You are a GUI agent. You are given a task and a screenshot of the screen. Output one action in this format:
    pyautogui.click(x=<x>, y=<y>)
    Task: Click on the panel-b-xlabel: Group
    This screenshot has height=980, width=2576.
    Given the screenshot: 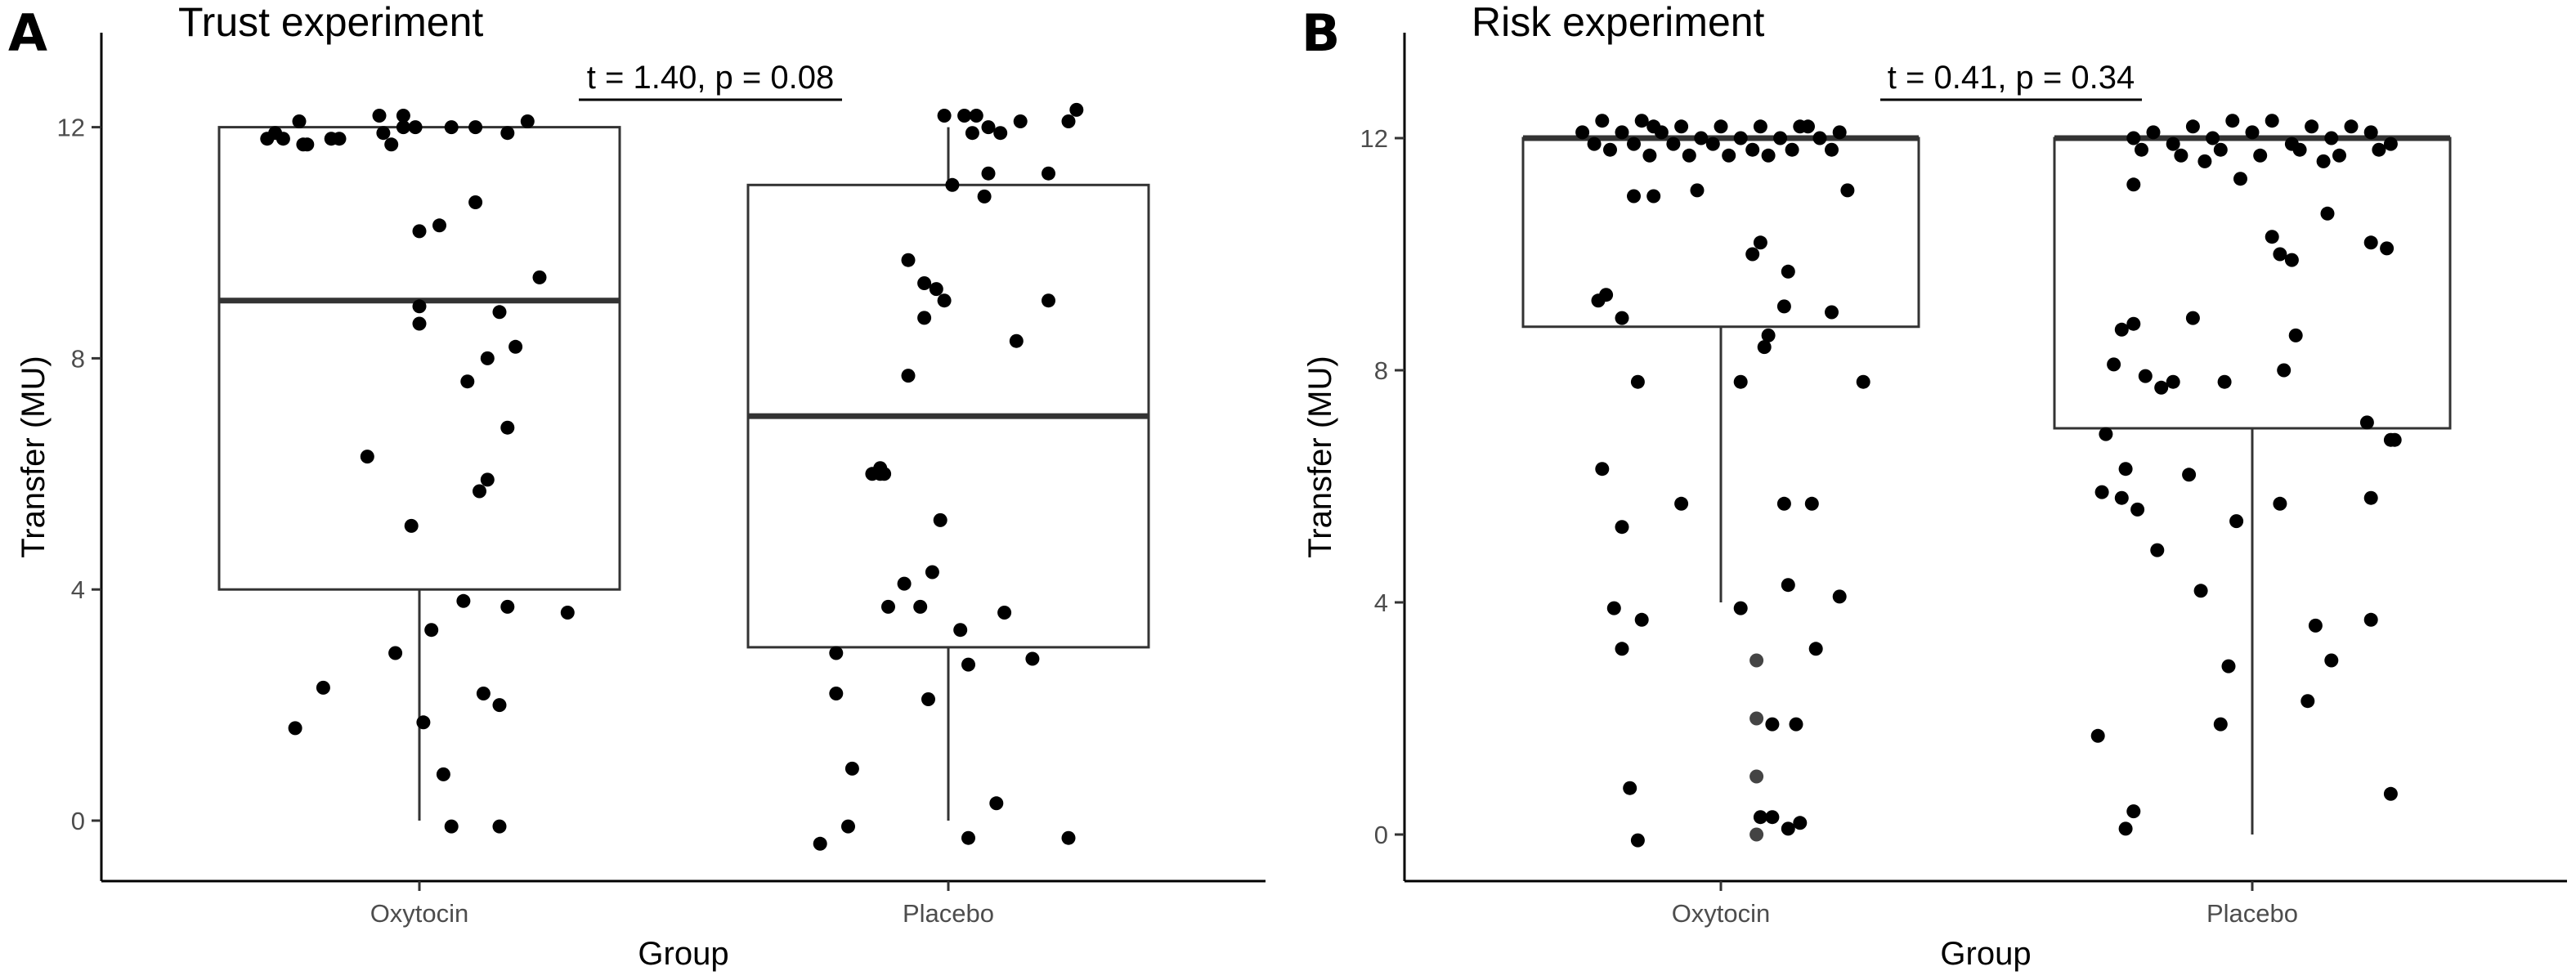 What is the action you would take?
    pyautogui.click(x=1986, y=954)
    